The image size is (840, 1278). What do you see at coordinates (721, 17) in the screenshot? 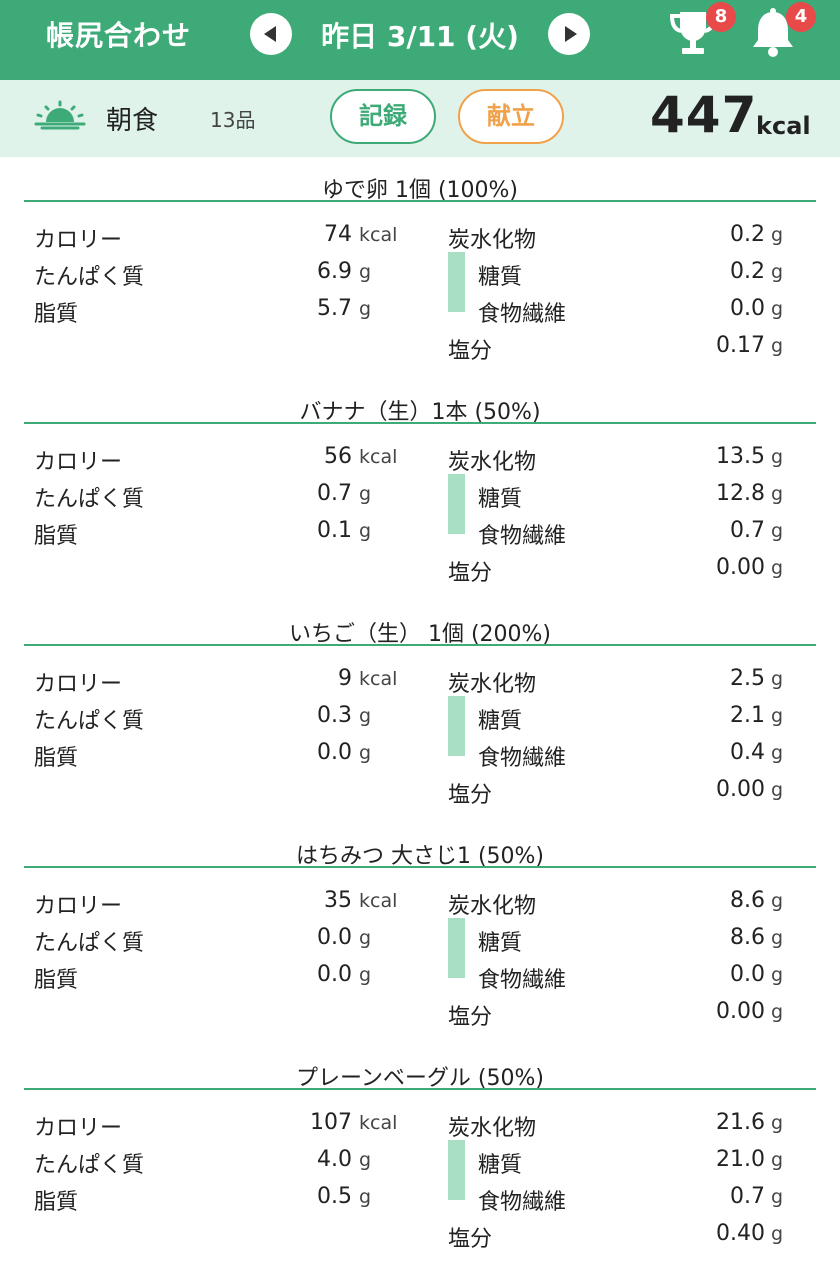
I see `trophy-count-badge: 8` at bounding box center [721, 17].